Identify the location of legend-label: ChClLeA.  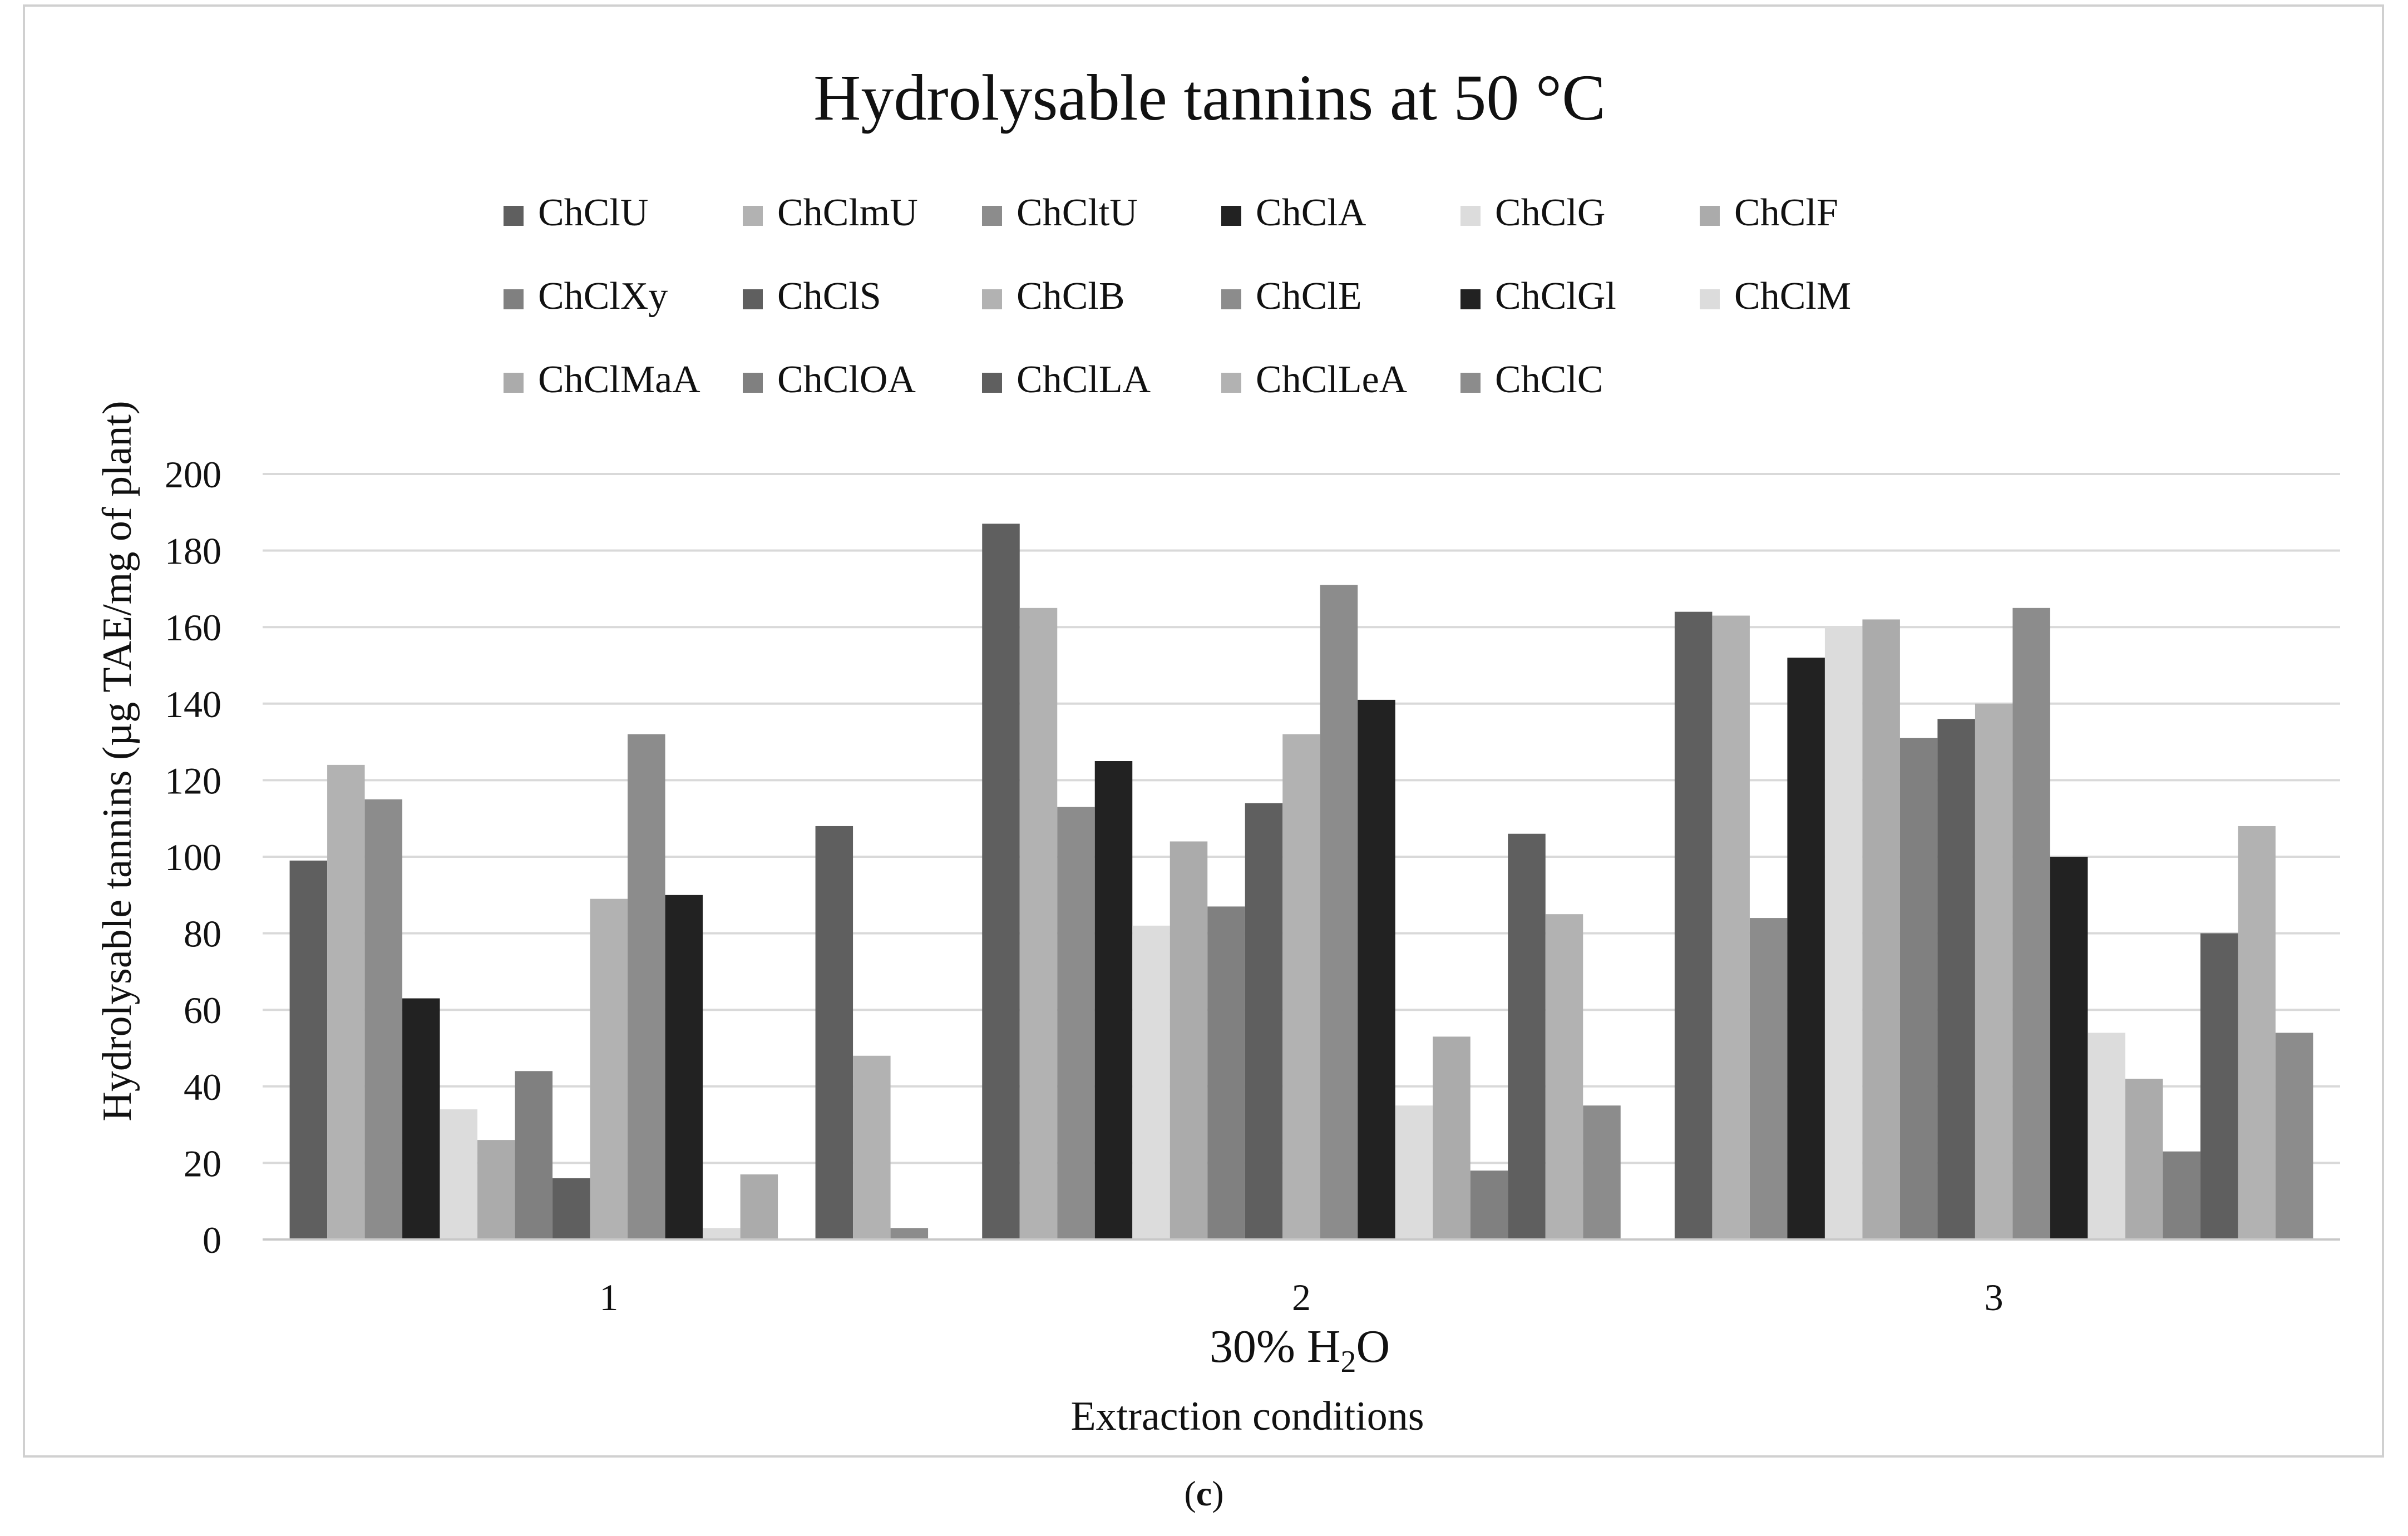
(1332, 379).